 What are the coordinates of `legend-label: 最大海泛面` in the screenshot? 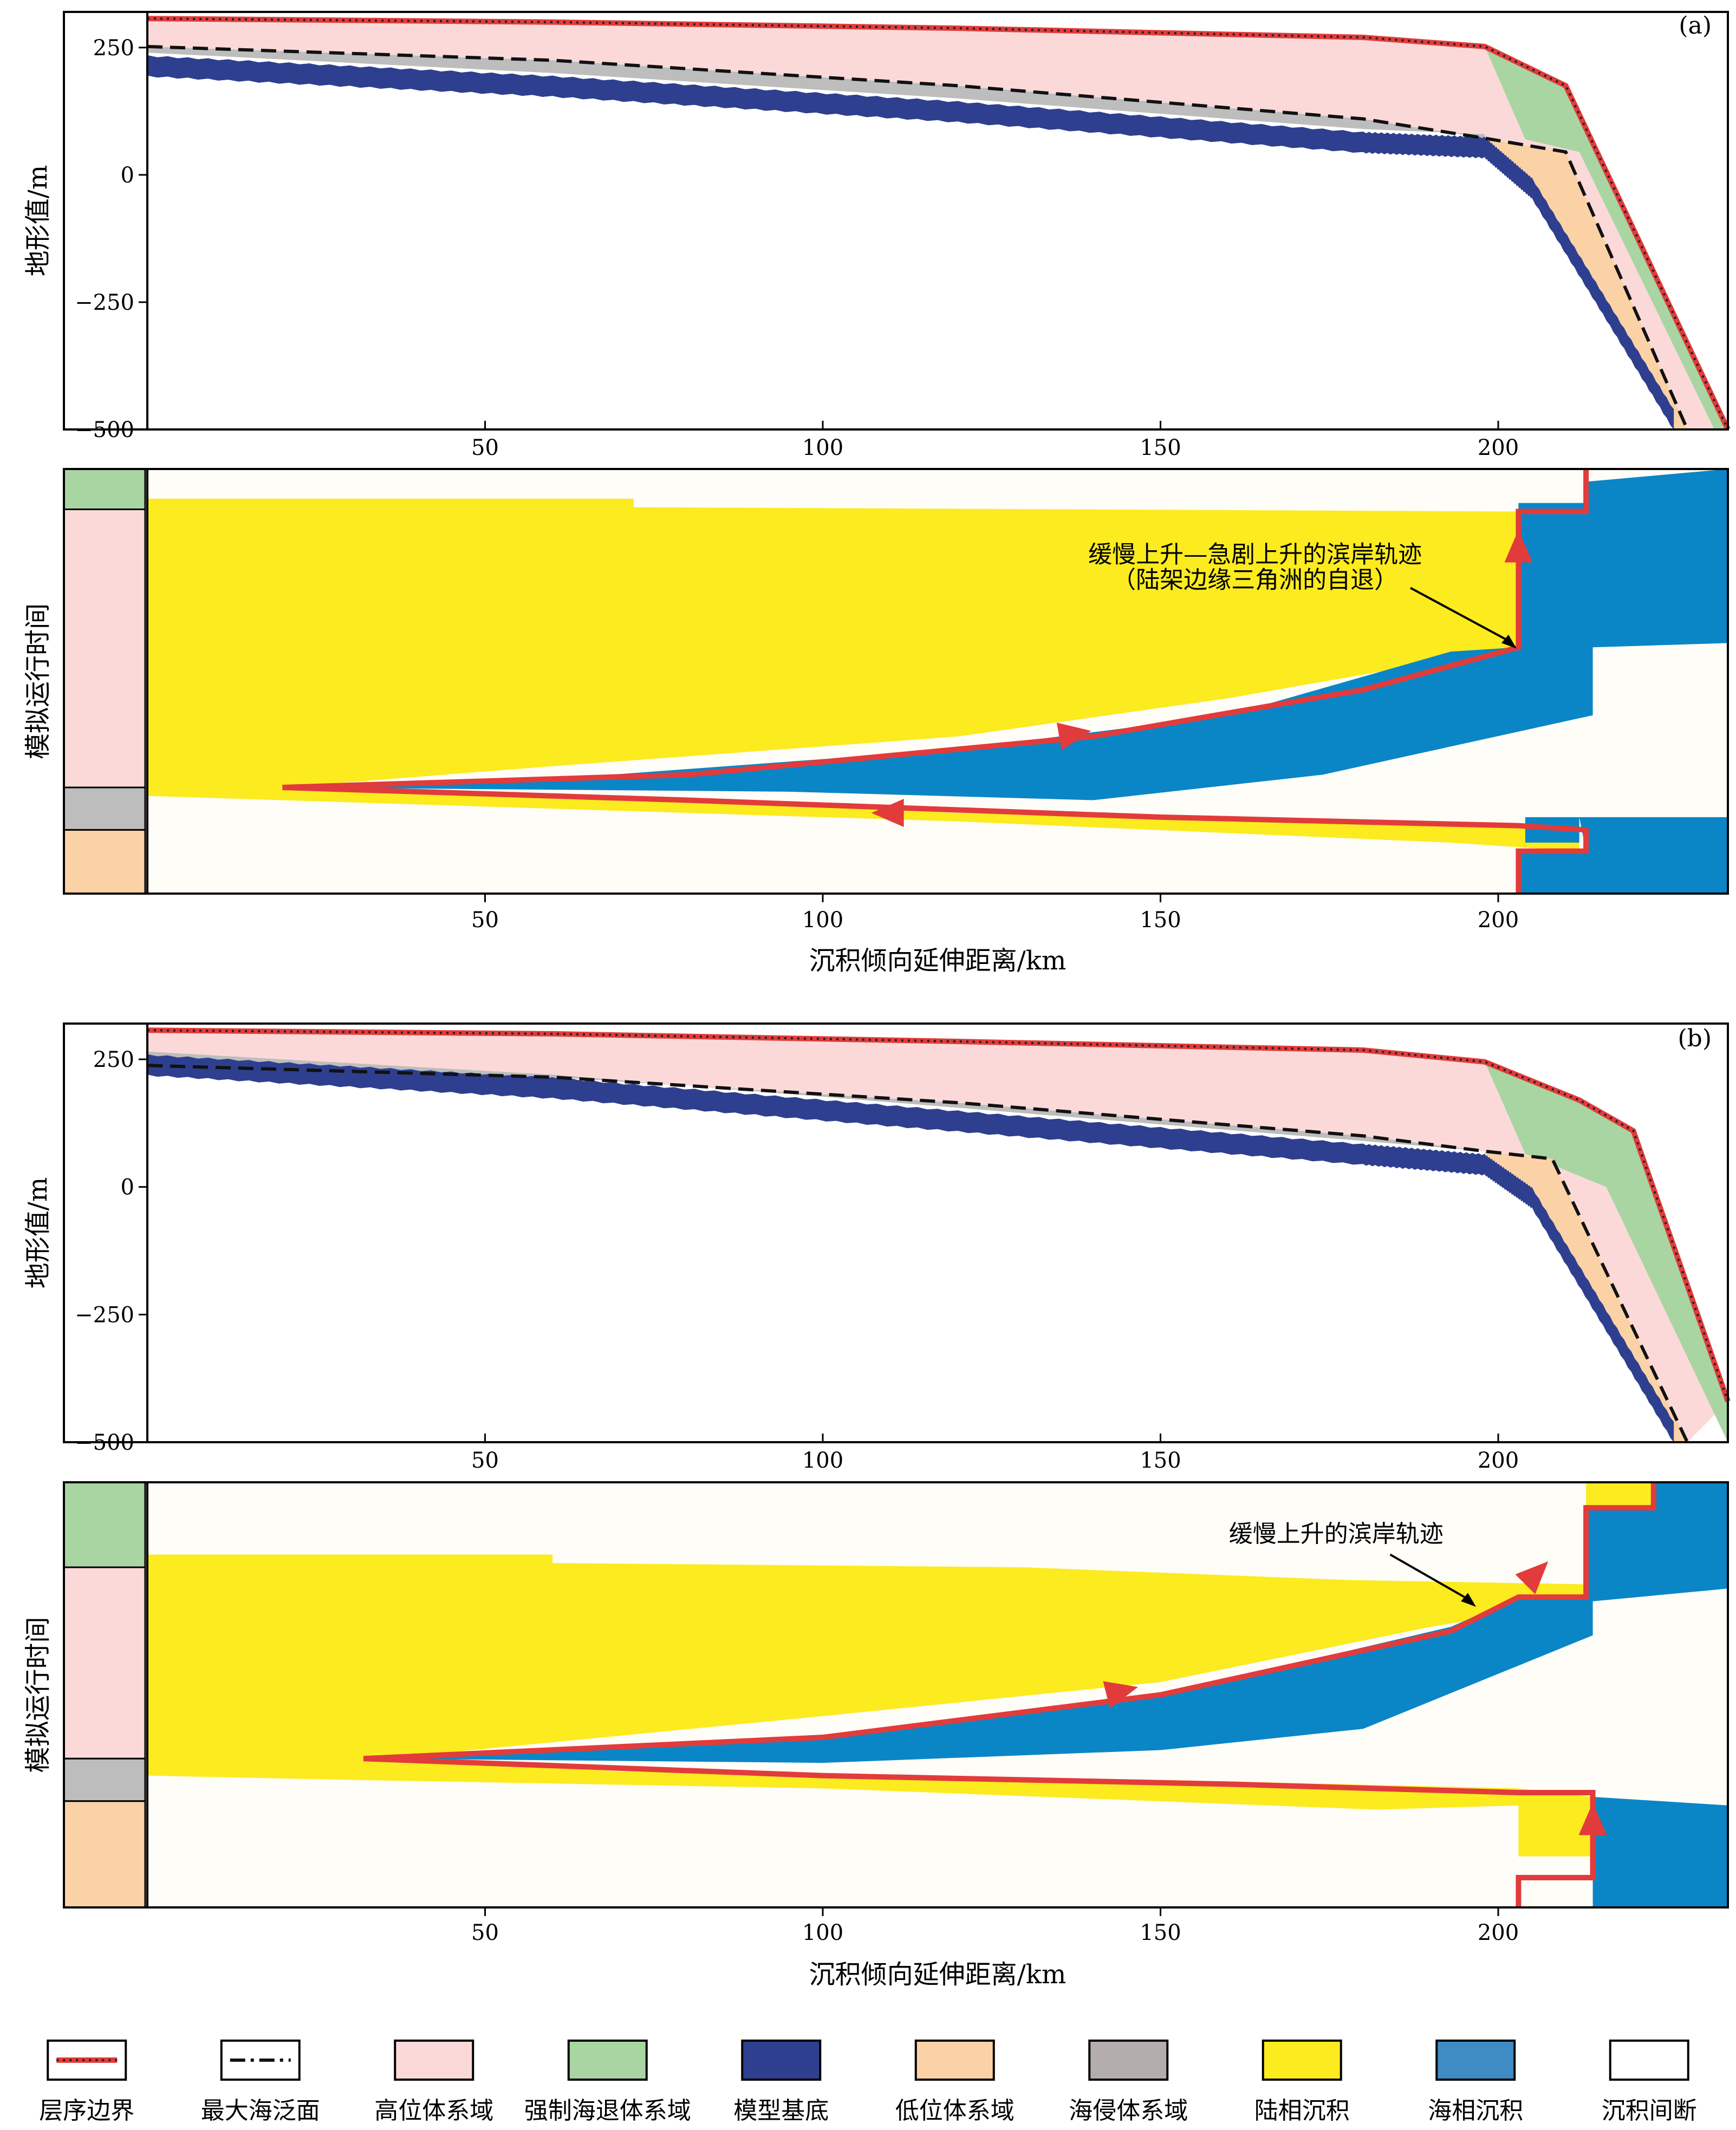 It's located at (260, 2111).